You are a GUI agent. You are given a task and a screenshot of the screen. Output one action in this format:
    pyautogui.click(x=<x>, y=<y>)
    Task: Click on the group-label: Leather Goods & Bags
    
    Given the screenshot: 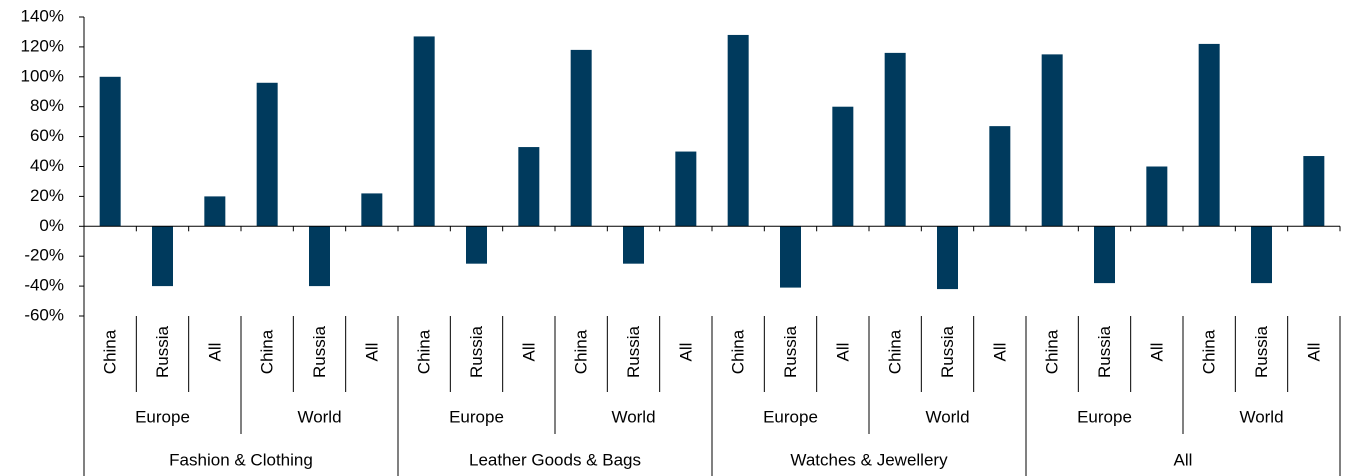 What is the action you would take?
    pyautogui.click(x=555, y=459)
    